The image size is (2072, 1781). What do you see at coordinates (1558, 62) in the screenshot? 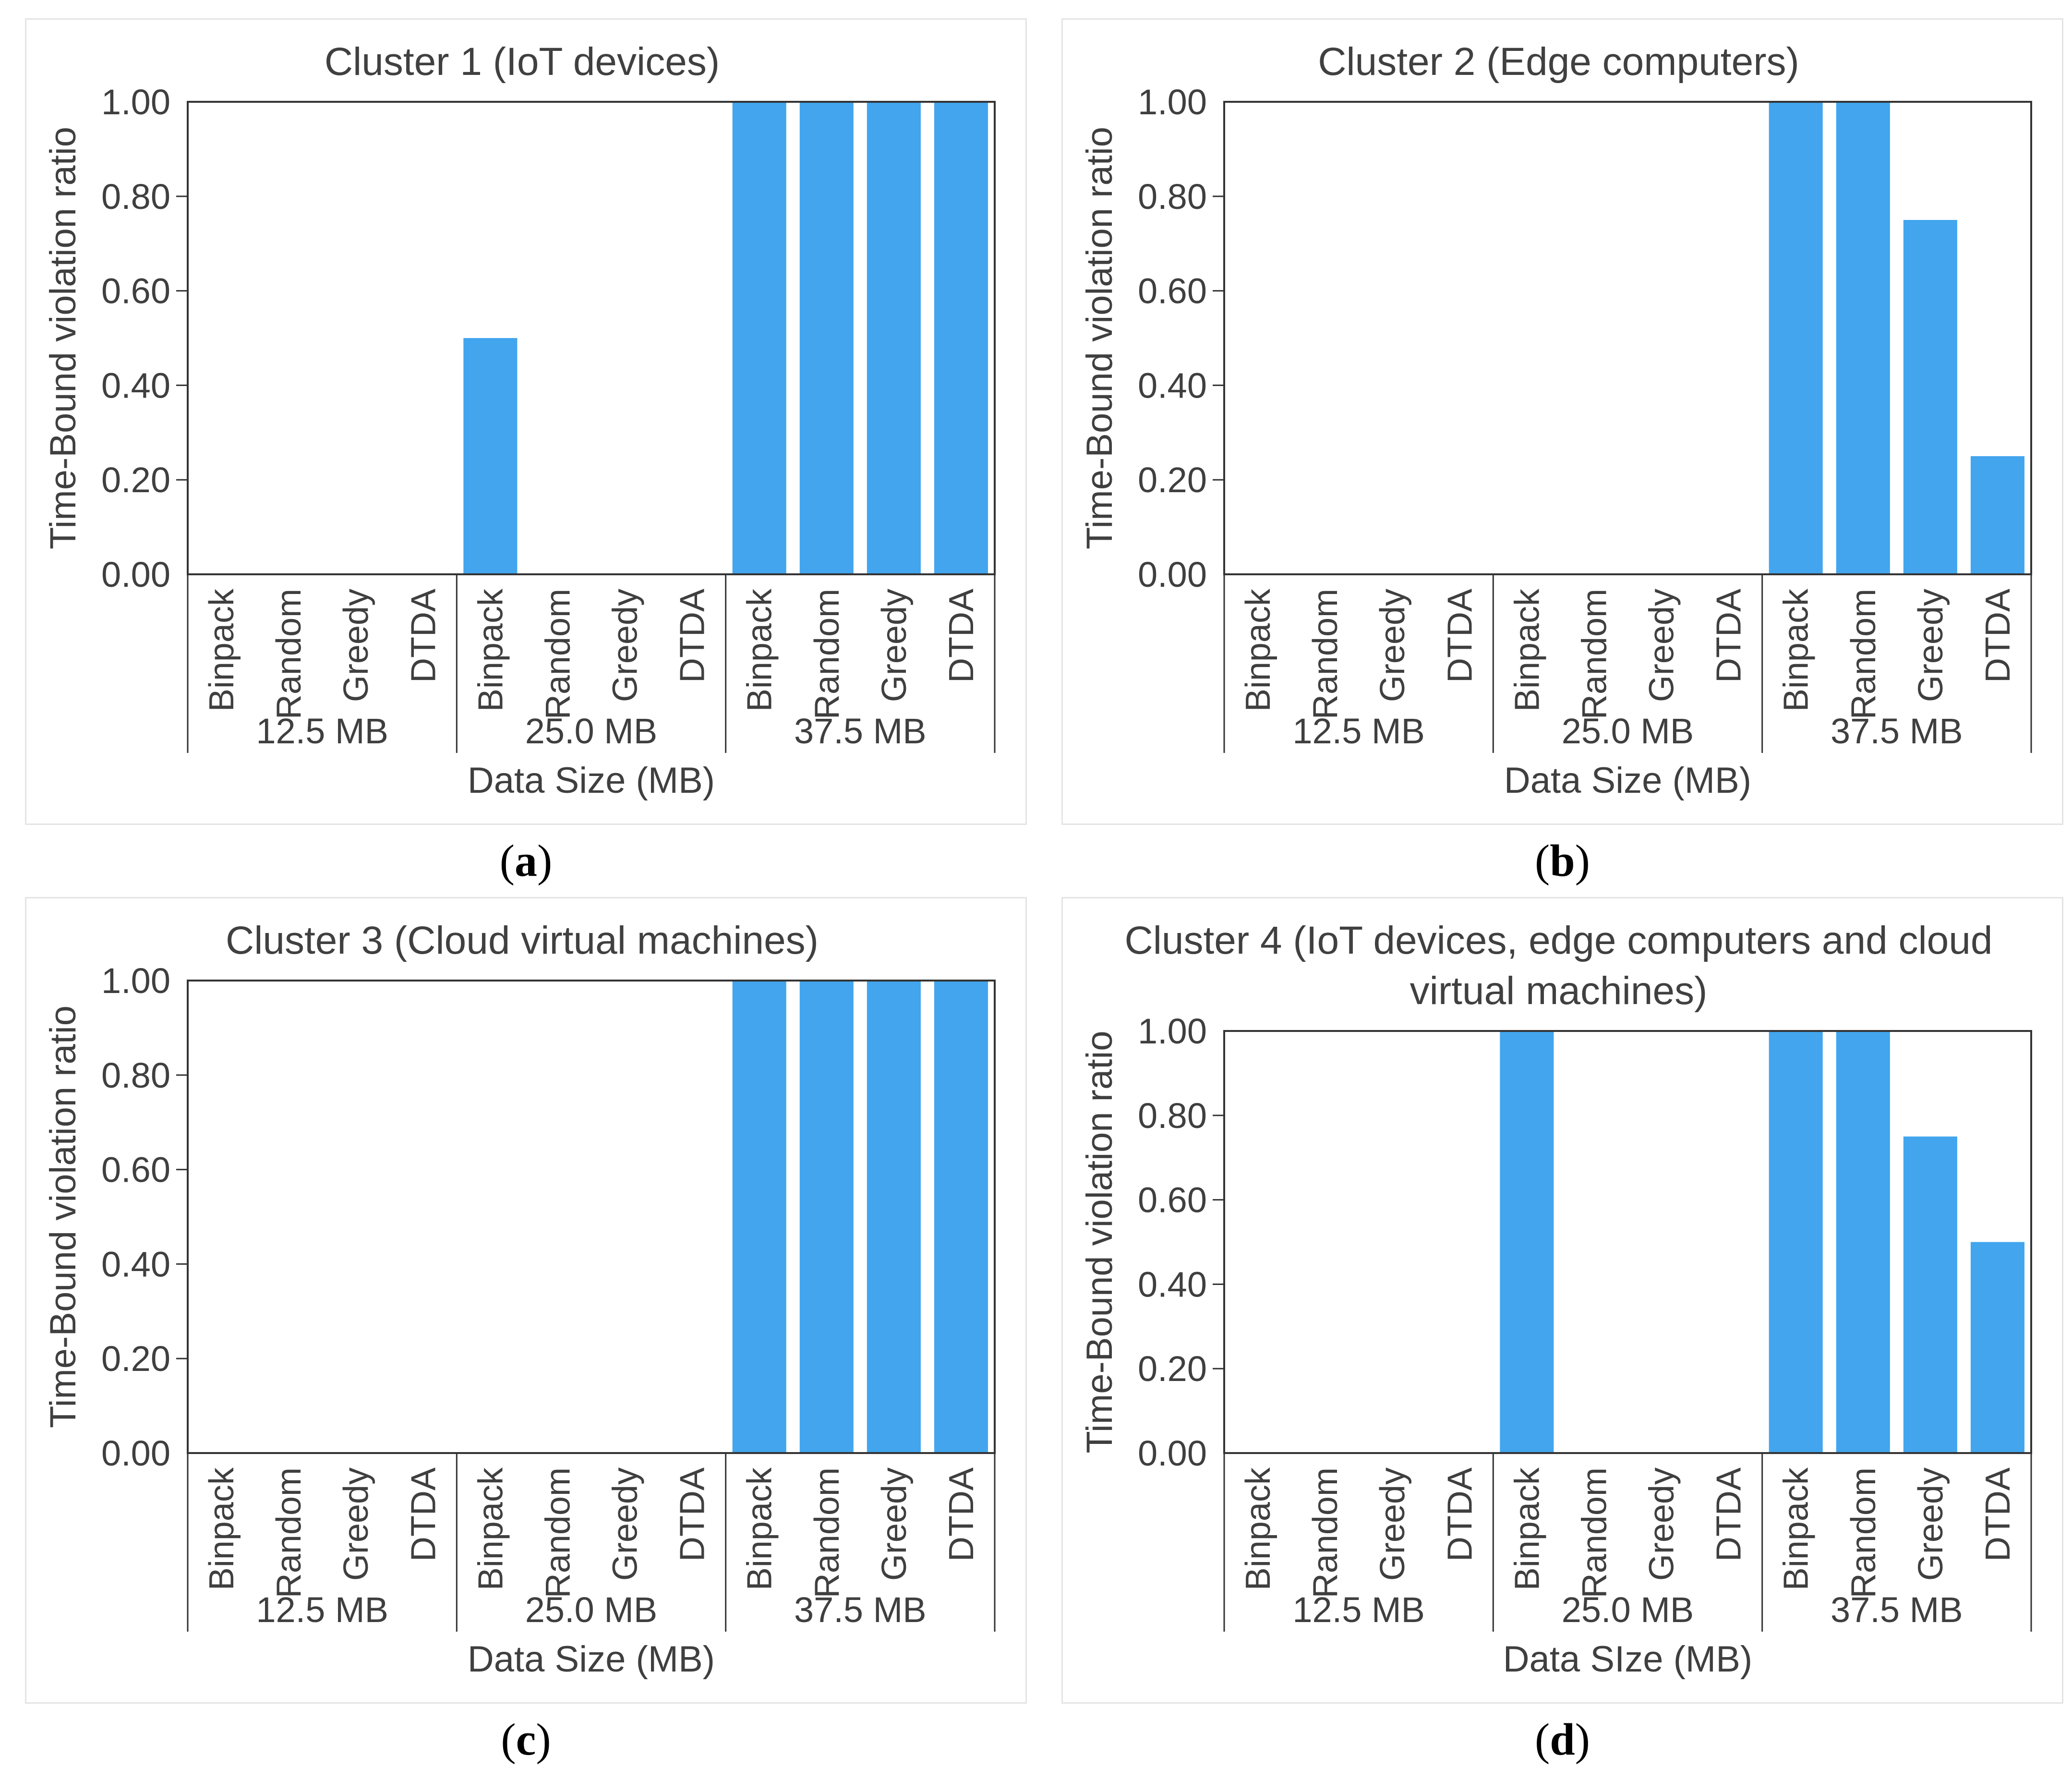
I see `chart-title-b: Cluster 2 (Edge computers)` at bounding box center [1558, 62].